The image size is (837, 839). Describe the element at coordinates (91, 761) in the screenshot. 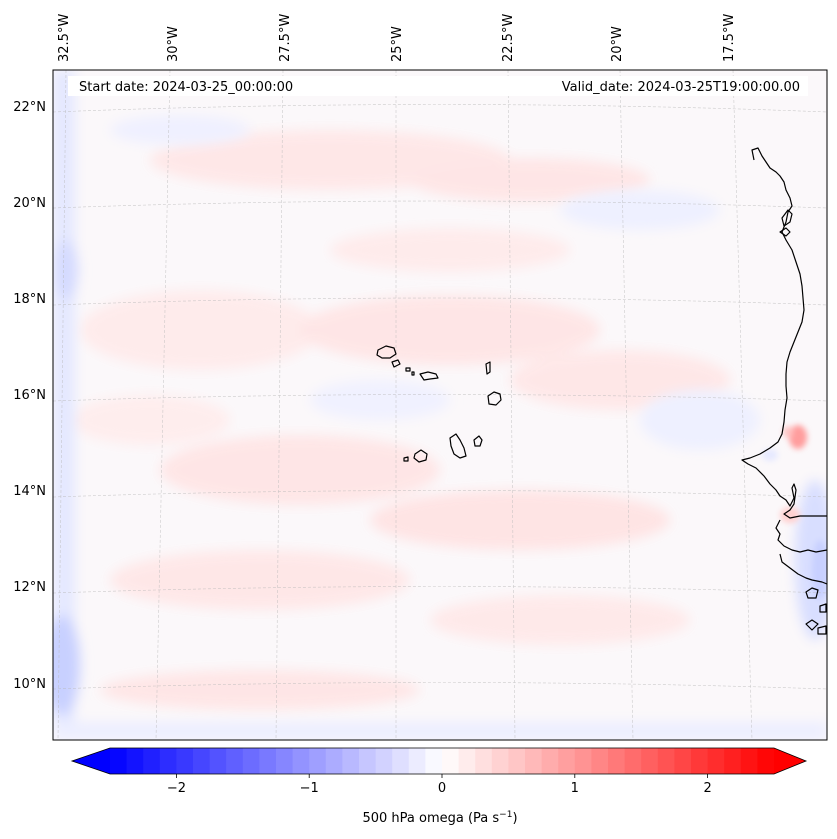

I see `colorbar-low-extend` at that location.